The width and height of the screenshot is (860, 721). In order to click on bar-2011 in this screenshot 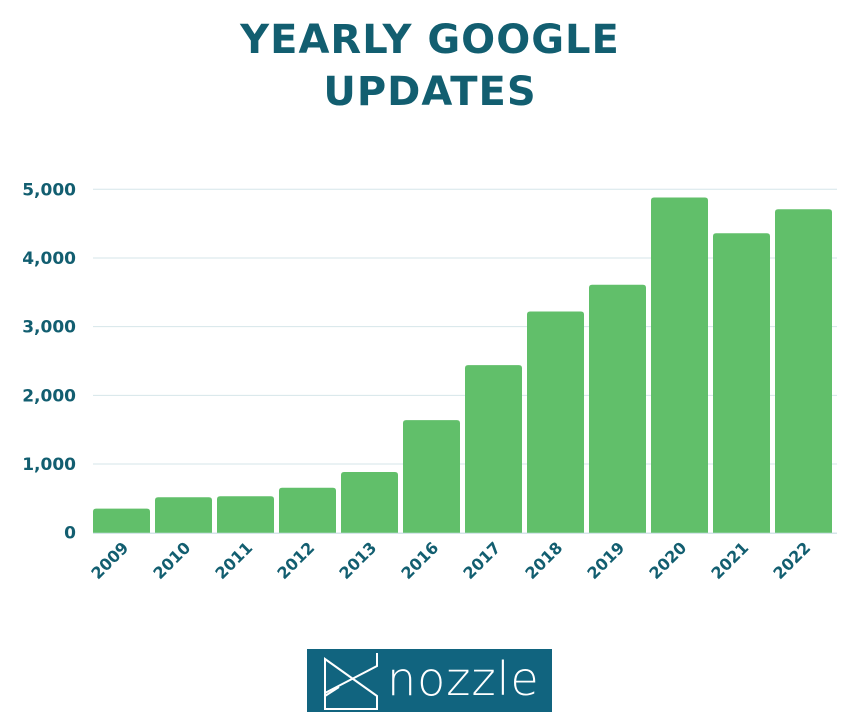, I will do `click(245, 514)`.